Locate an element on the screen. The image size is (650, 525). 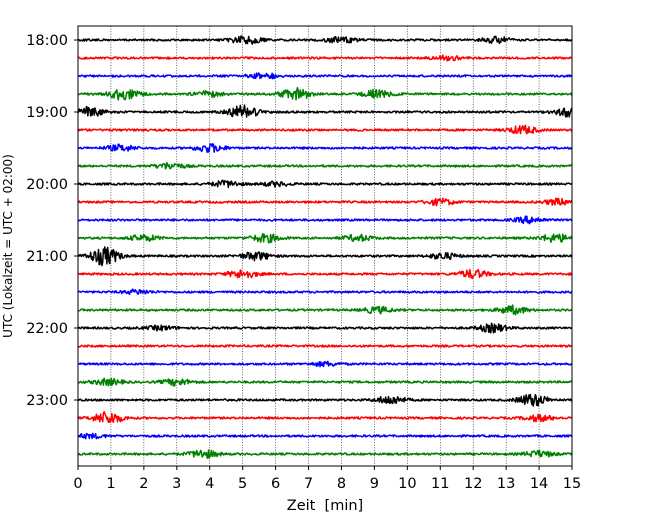
x-axis-title: Zeit [min] is located at coordinates (325, 506).